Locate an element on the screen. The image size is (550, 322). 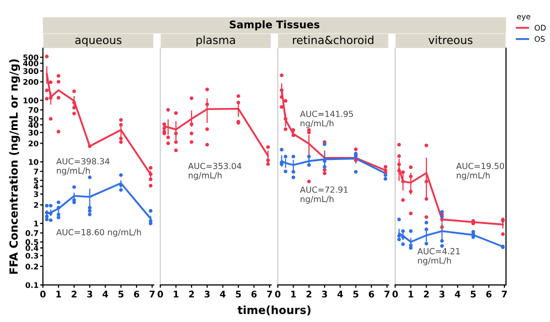
annotation: AUC=353.04 ng/mL/h is located at coordinates (215, 171).